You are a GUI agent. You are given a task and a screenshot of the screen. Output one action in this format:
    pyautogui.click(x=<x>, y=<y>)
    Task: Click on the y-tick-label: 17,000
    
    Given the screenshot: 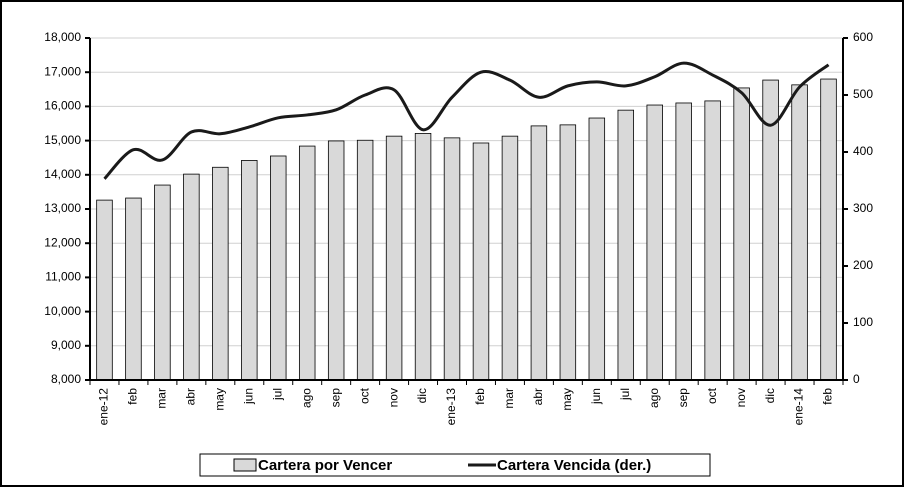 What is the action you would take?
    pyautogui.click(x=62, y=71)
    